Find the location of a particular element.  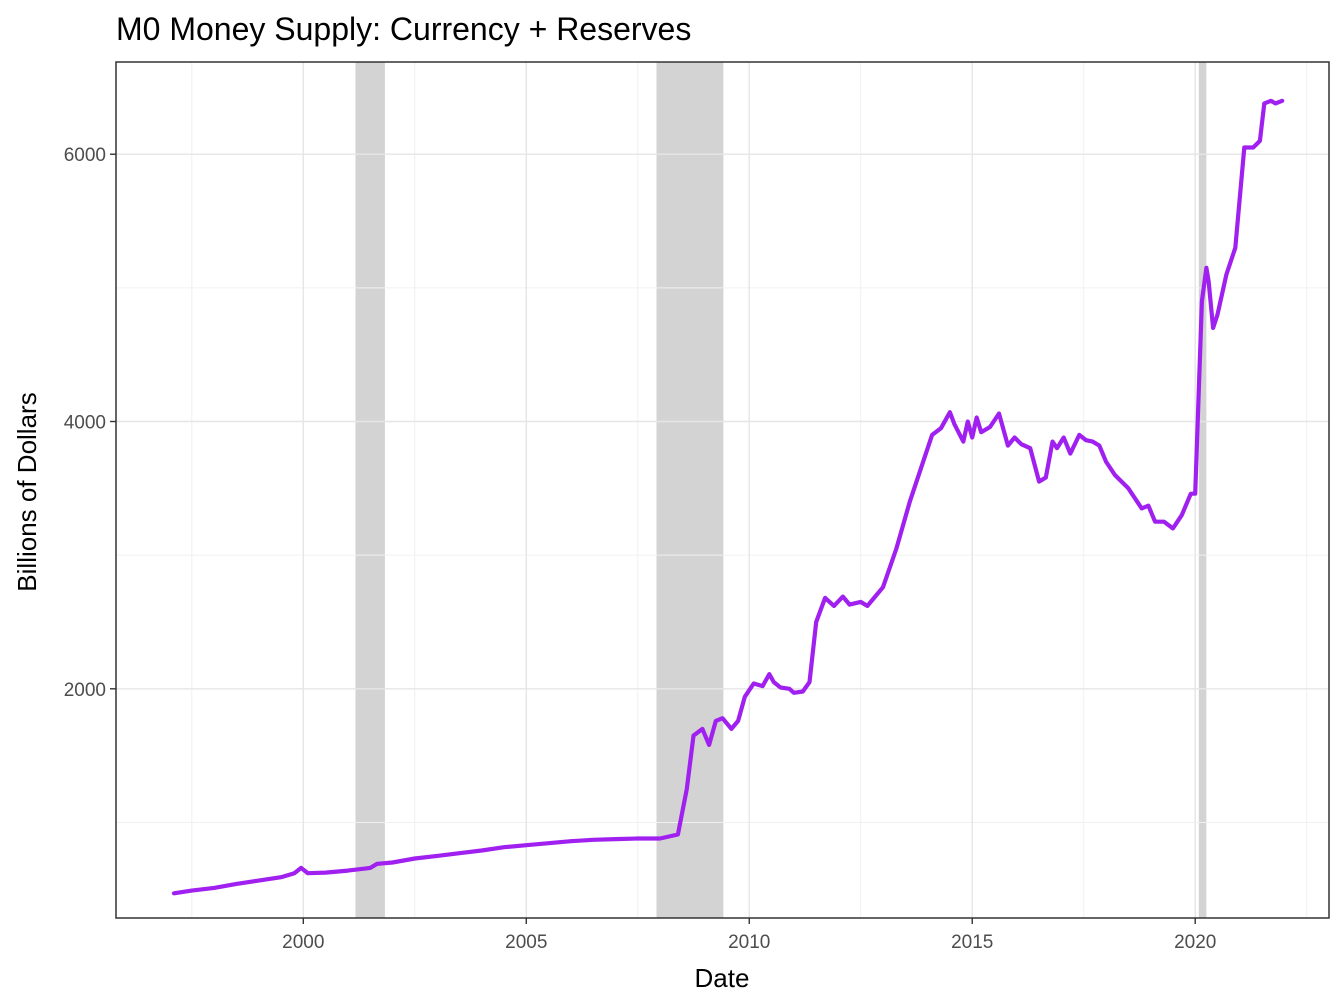

x-axis-title: Date is located at coordinates (722, 978).